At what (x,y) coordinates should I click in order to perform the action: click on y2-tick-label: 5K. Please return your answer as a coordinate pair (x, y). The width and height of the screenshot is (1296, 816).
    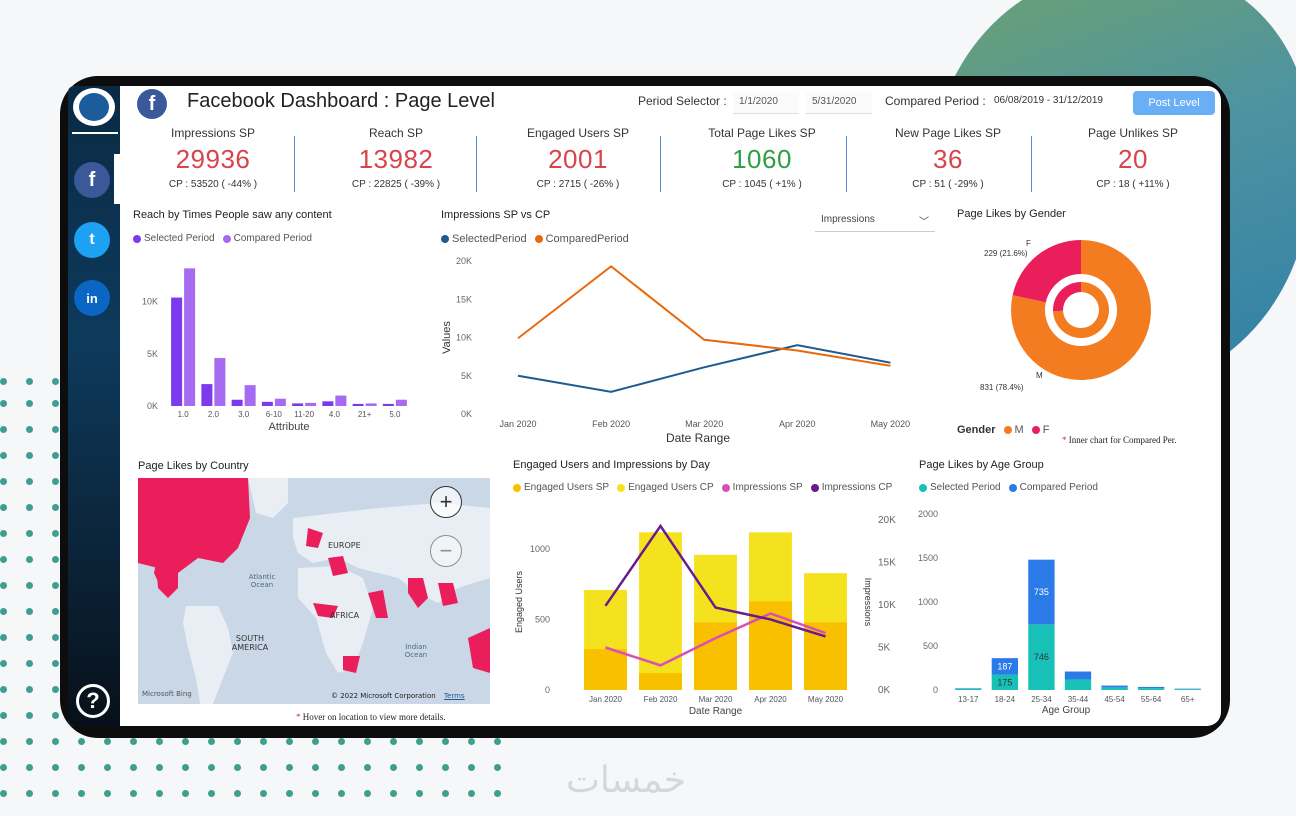
    Looking at the image, I should click on (884, 648).